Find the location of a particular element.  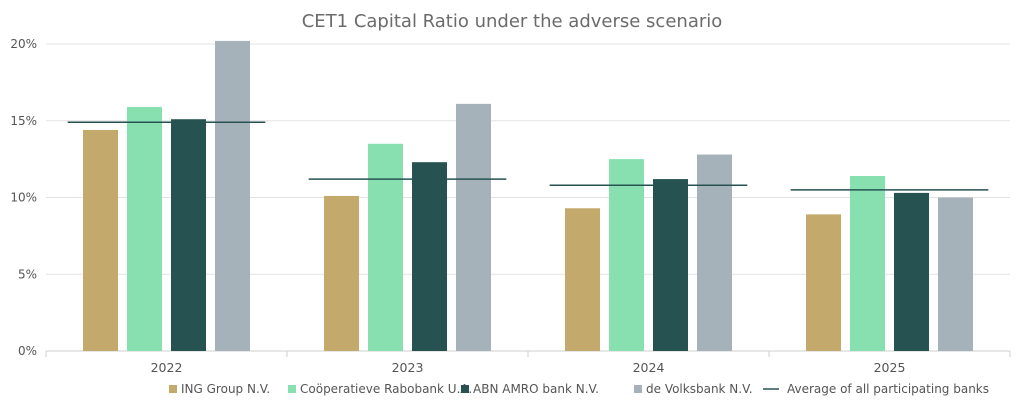

bar-abn-amro-bank-n-v--2023 is located at coordinates (429, 256).